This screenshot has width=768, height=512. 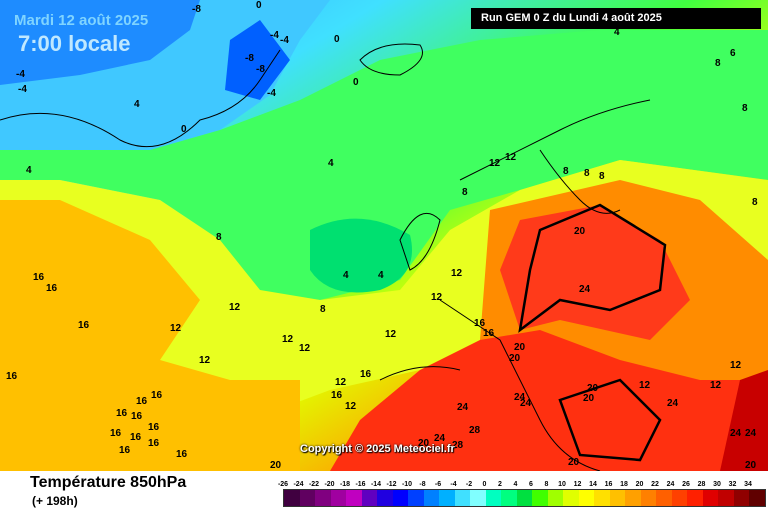 What do you see at coordinates (74, 43) in the screenshot?
I see `forecast-time: 7:00 locale` at bounding box center [74, 43].